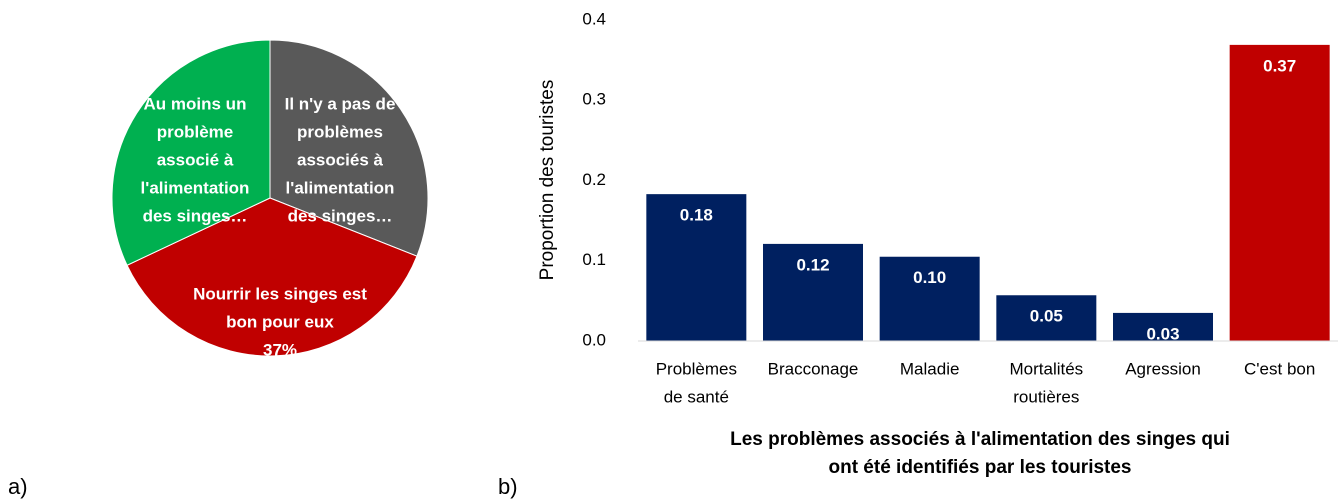 The height and width of the screenshot is (504, 1340). I want to click on x-tick-label: C'est bon, so click(1279, 368).